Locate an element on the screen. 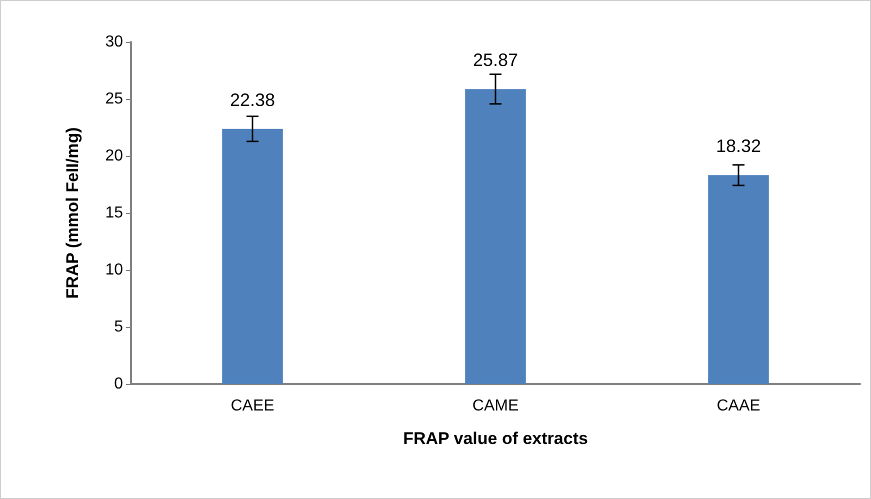 The width and height of the screenshot is (871, 499). x-tick-label: CAAE is located at coordinates (738, 406).